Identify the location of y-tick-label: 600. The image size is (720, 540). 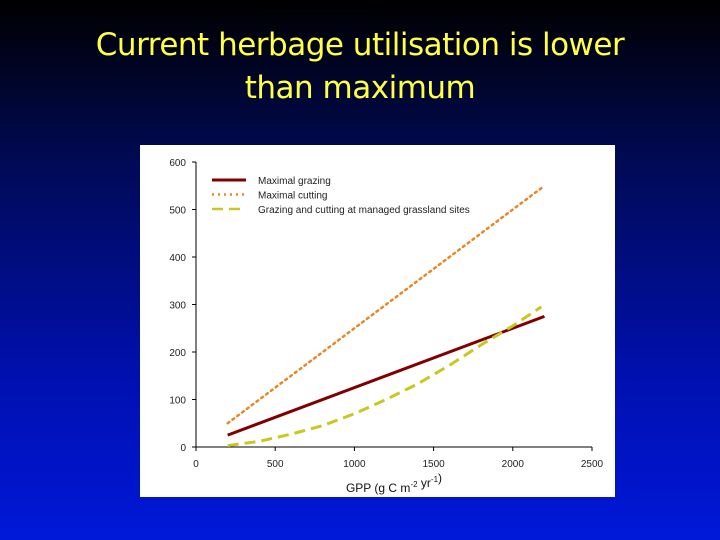
(177, 163).